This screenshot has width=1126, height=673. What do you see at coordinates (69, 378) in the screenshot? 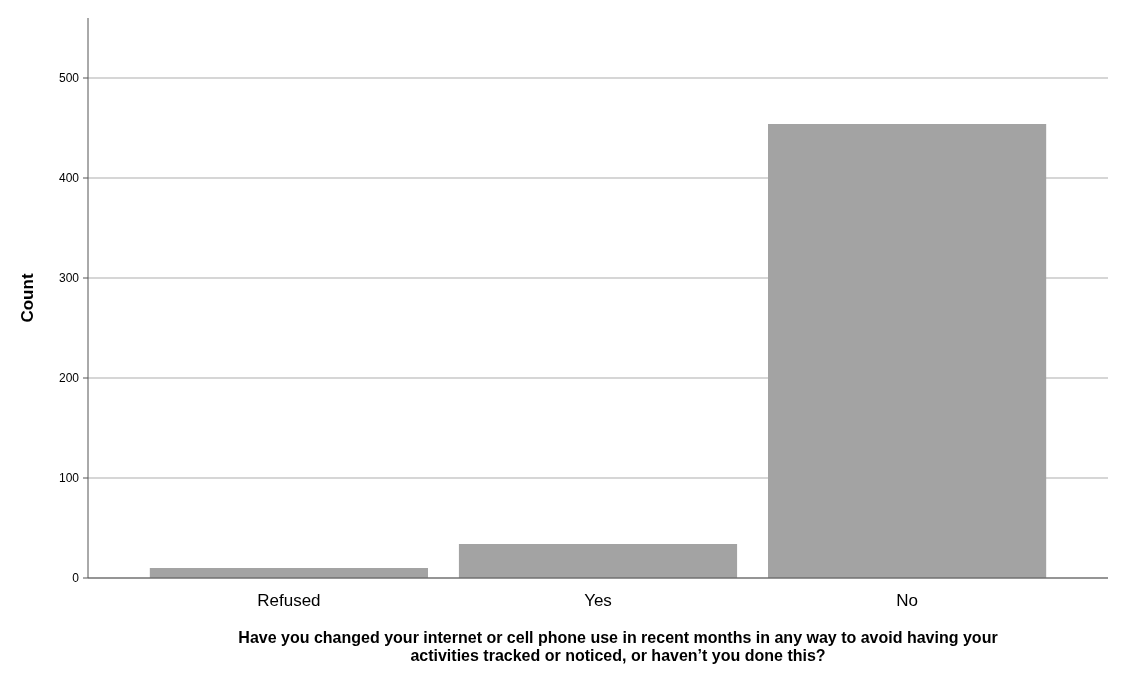
I see `y-tick-label: 200` at bounding box center [69, 378].